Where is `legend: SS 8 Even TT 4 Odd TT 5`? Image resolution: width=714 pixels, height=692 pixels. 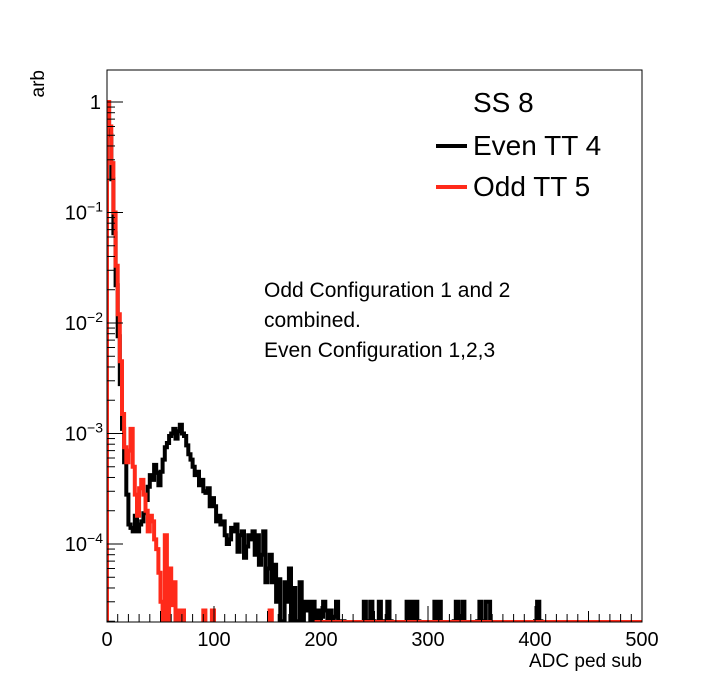 legend: SS 8 Even TT 4 Odd TT 5 is located at coordinates (518, 144).